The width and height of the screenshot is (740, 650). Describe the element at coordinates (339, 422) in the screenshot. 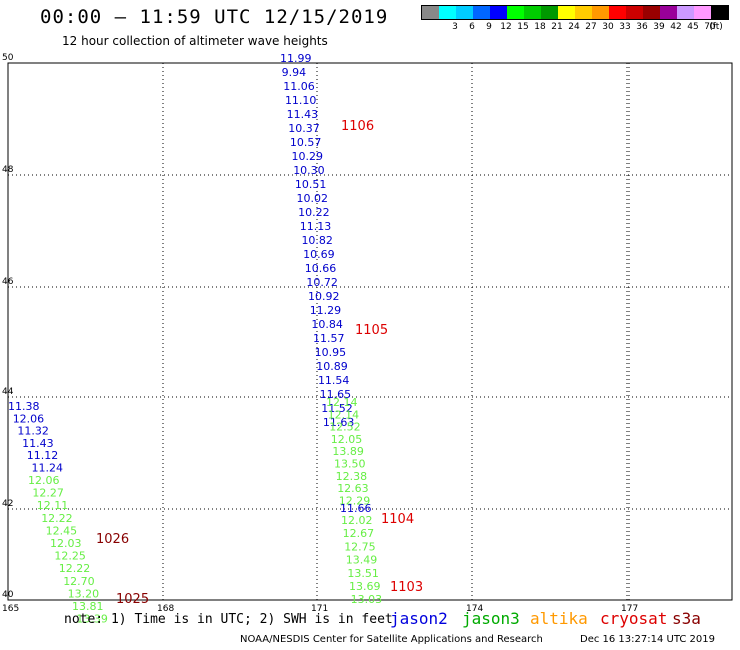

I see `swh-value-label: 11.63` at that location.